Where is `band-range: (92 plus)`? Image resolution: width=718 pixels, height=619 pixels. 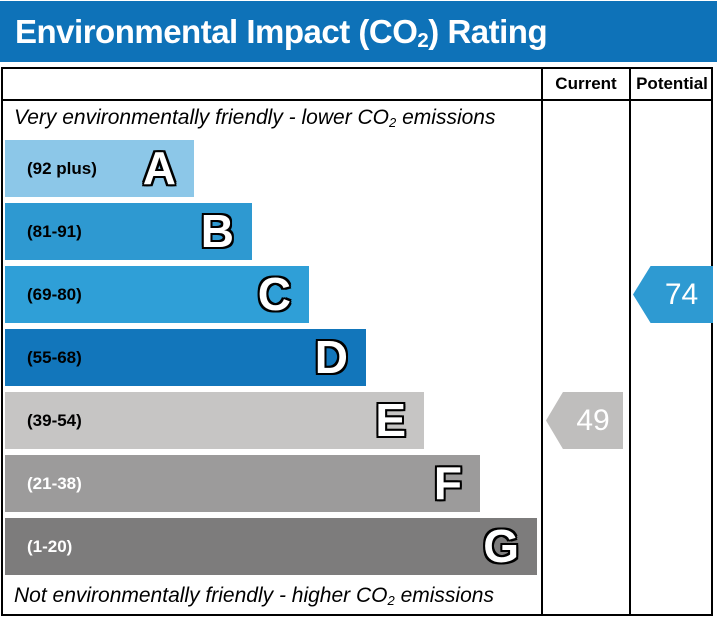
band-range: (92 plus) is located at coordinates (62, 168).